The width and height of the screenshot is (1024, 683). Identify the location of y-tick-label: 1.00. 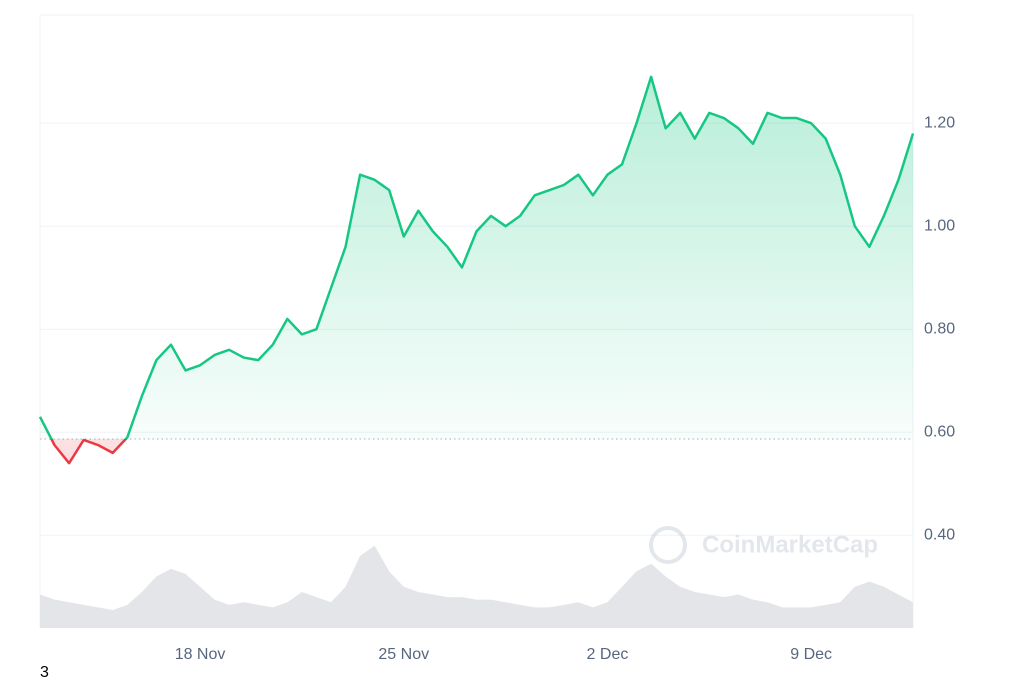
(939, 225).